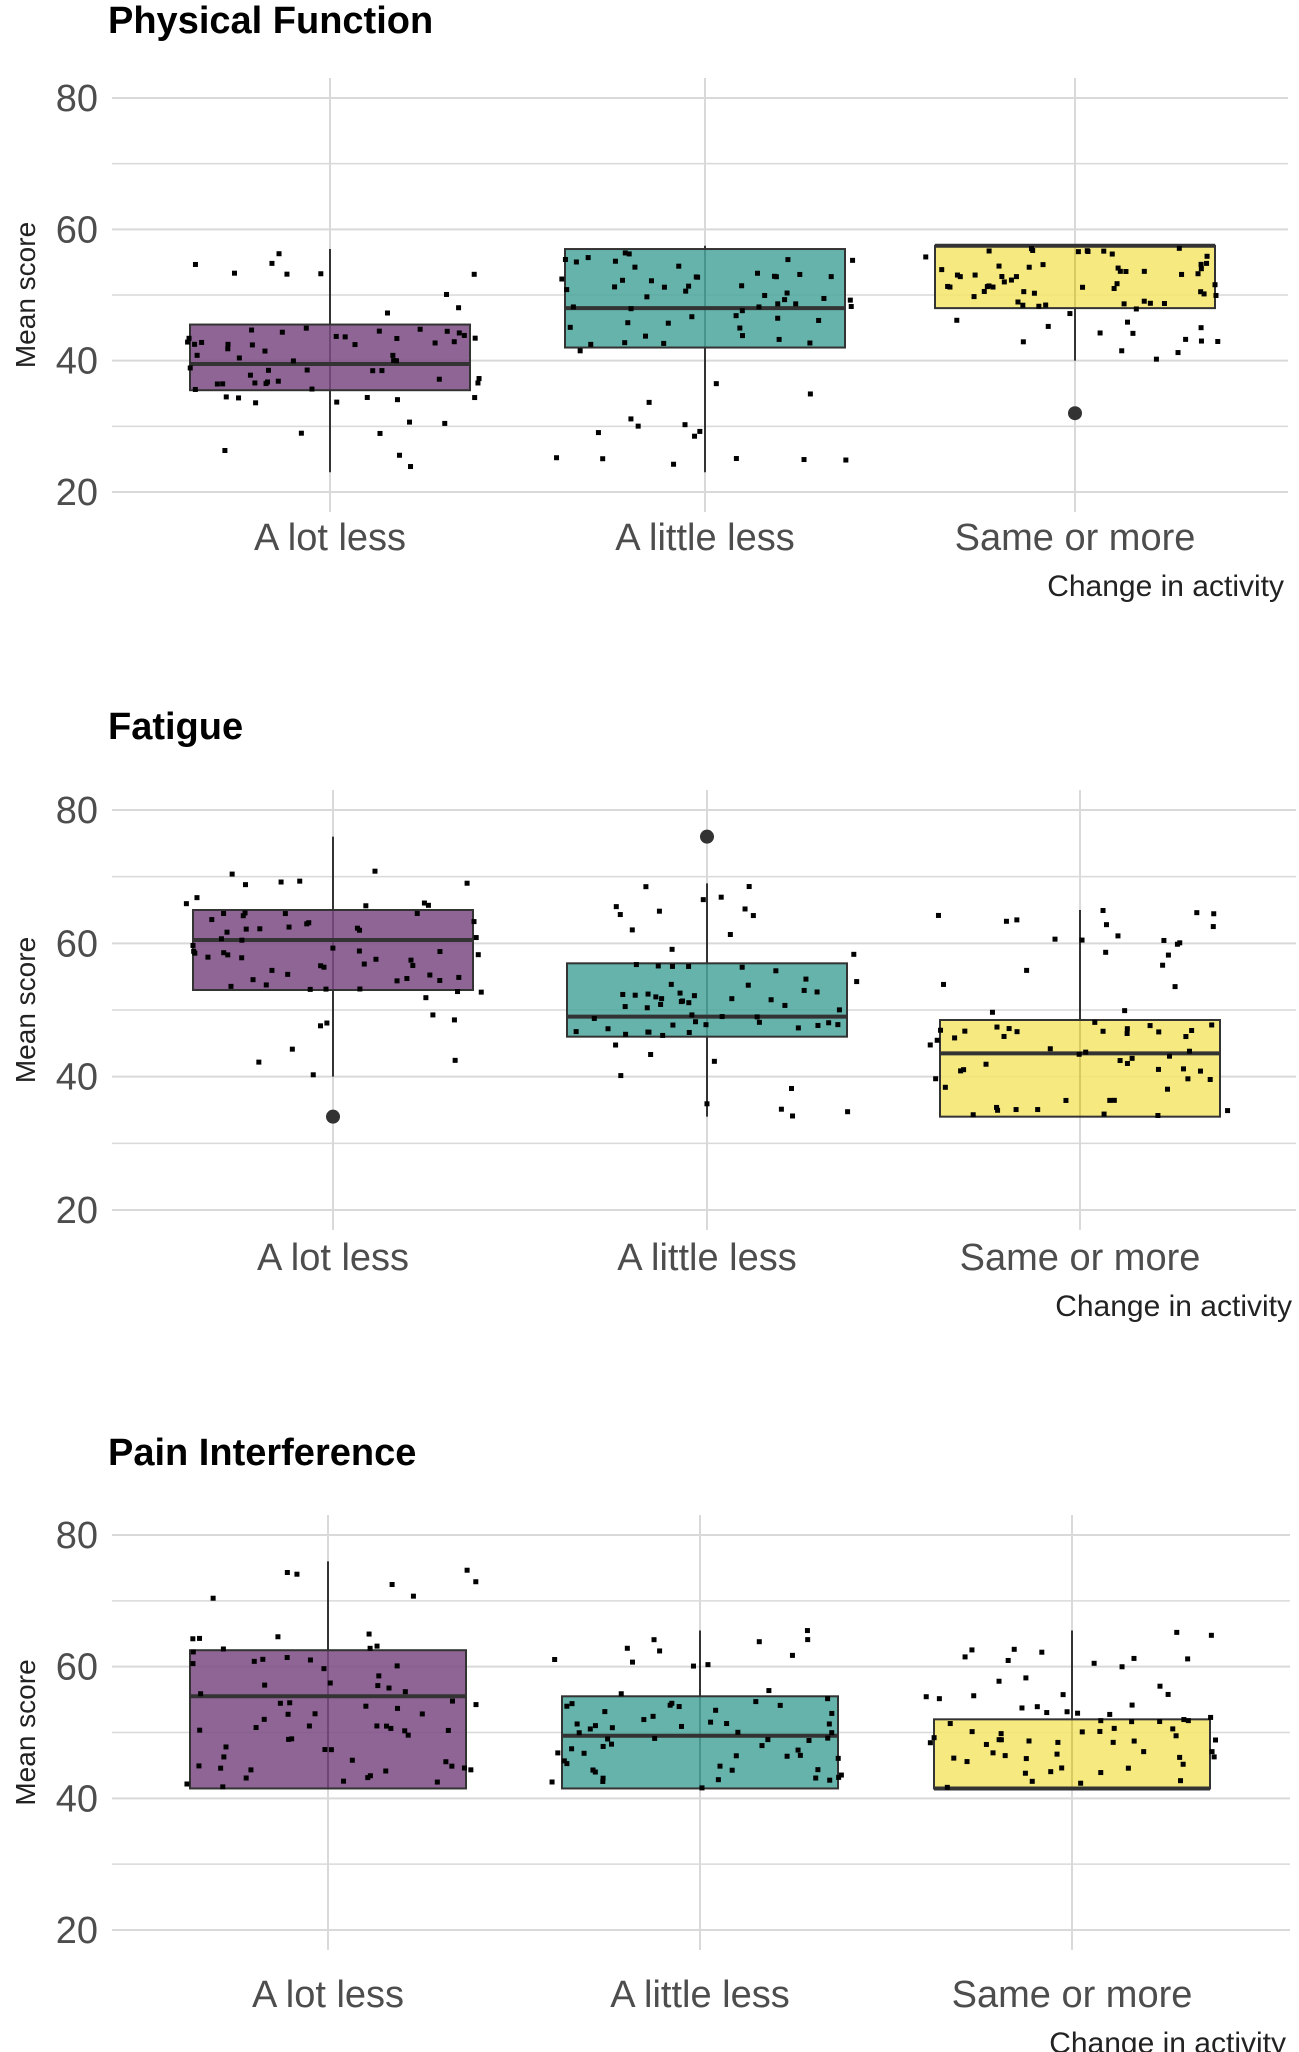 This screenshot has height=2052, width=1299. Describe the element at coordinates (271, 21) in the screenshot. I see `chart-title: Physical Function` at that location.